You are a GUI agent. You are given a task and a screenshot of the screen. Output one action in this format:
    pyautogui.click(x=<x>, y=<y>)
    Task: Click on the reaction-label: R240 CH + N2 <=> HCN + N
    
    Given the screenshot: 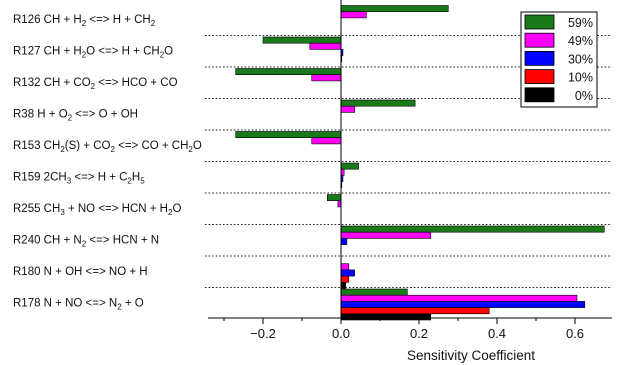 What is the action you would take?
    pyautogui.click(x=86, y=242)
    